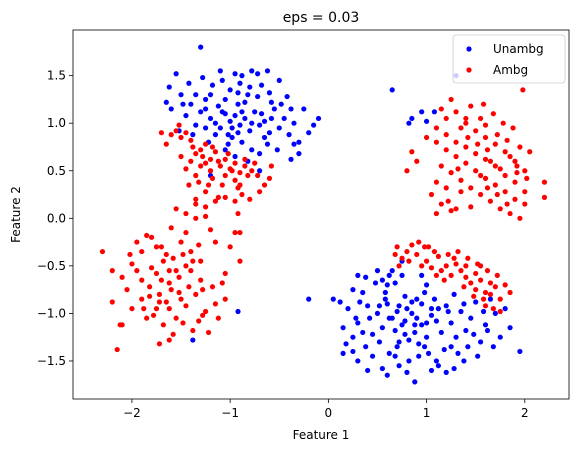 This screenshot has width=579, height=453. I want to click on y-tick-label: −0.5, so click(51, 266).